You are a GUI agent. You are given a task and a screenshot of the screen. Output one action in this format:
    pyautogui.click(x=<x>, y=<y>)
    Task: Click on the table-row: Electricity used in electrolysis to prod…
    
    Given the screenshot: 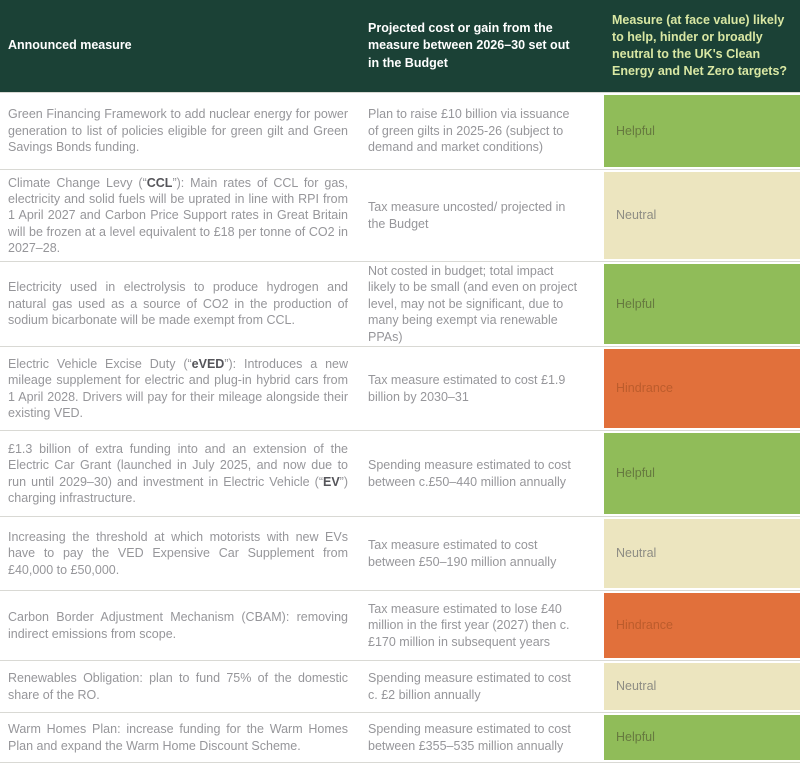 What is the action you would take?
    pyautogui.click(x=400, y=304)
    